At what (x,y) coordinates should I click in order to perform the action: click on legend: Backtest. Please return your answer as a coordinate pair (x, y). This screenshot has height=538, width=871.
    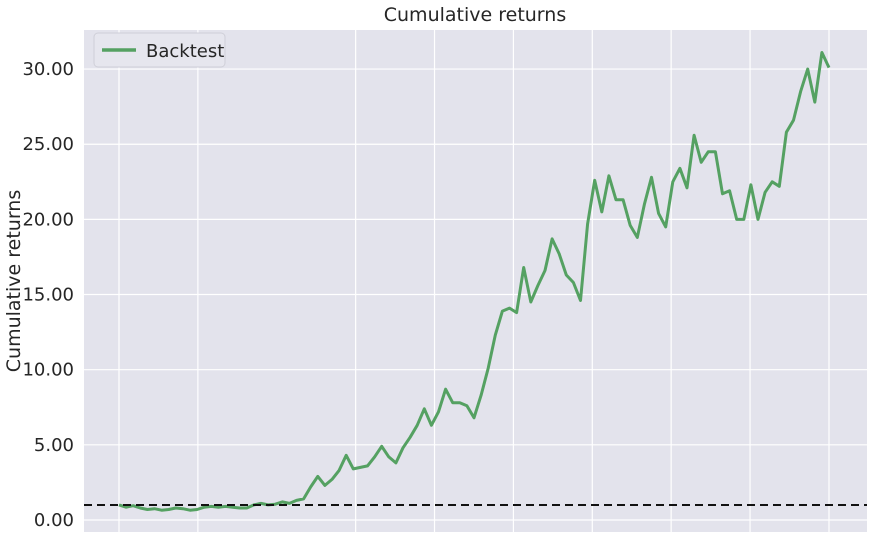
    Looking at the image, I should click on (159, 50).